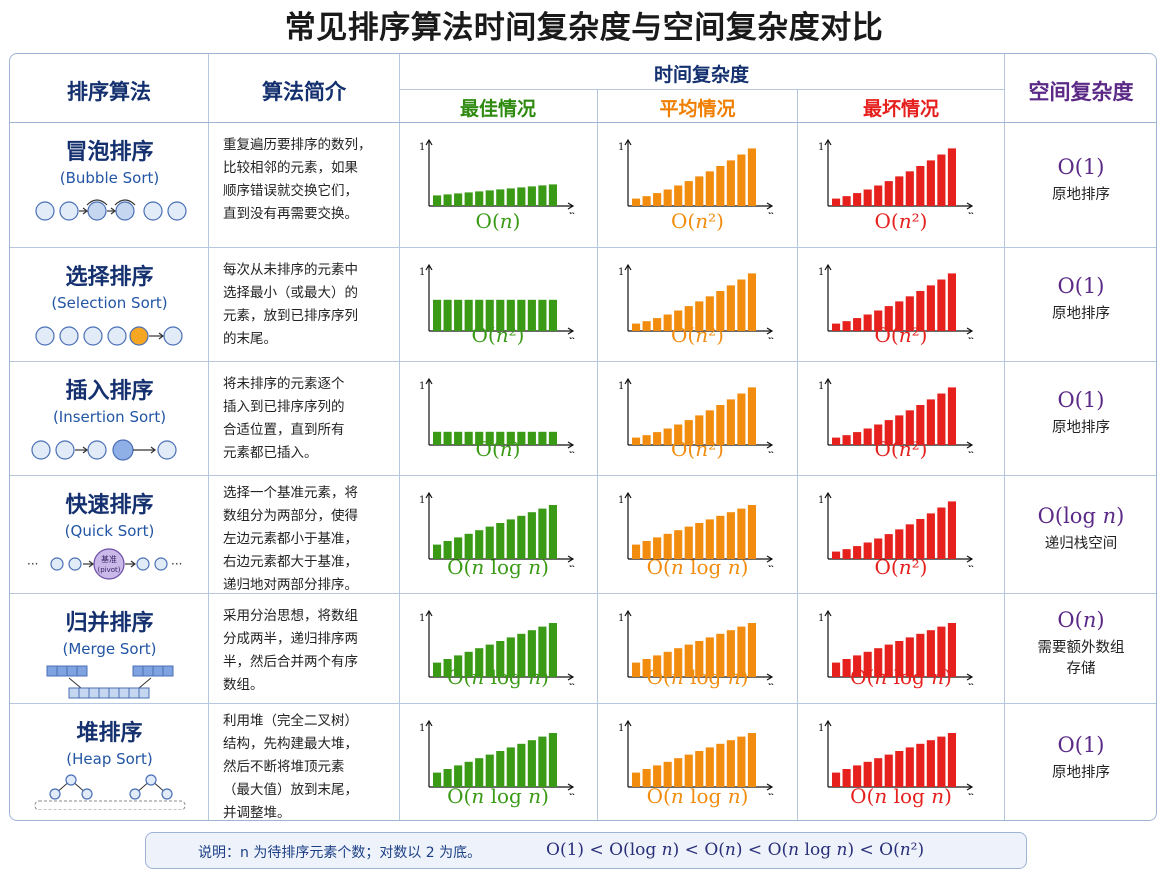 This screenshot has height=880, width=1168. I want to click on algorithm-description: 每次从未排序的元素中 选择最小（或最大）的 元素，放到已排序序列 的末尾。, so click(313, 305).